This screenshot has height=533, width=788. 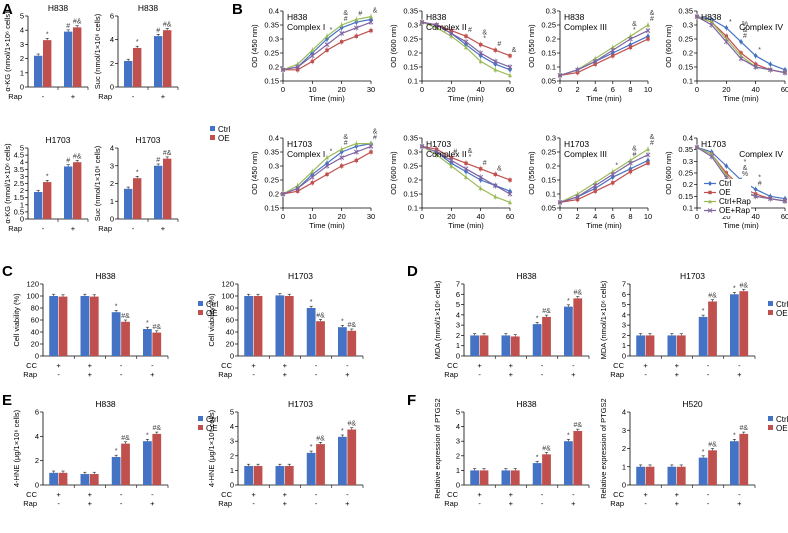 I want to click on significance-mark: &, so click(x=345, y=137).